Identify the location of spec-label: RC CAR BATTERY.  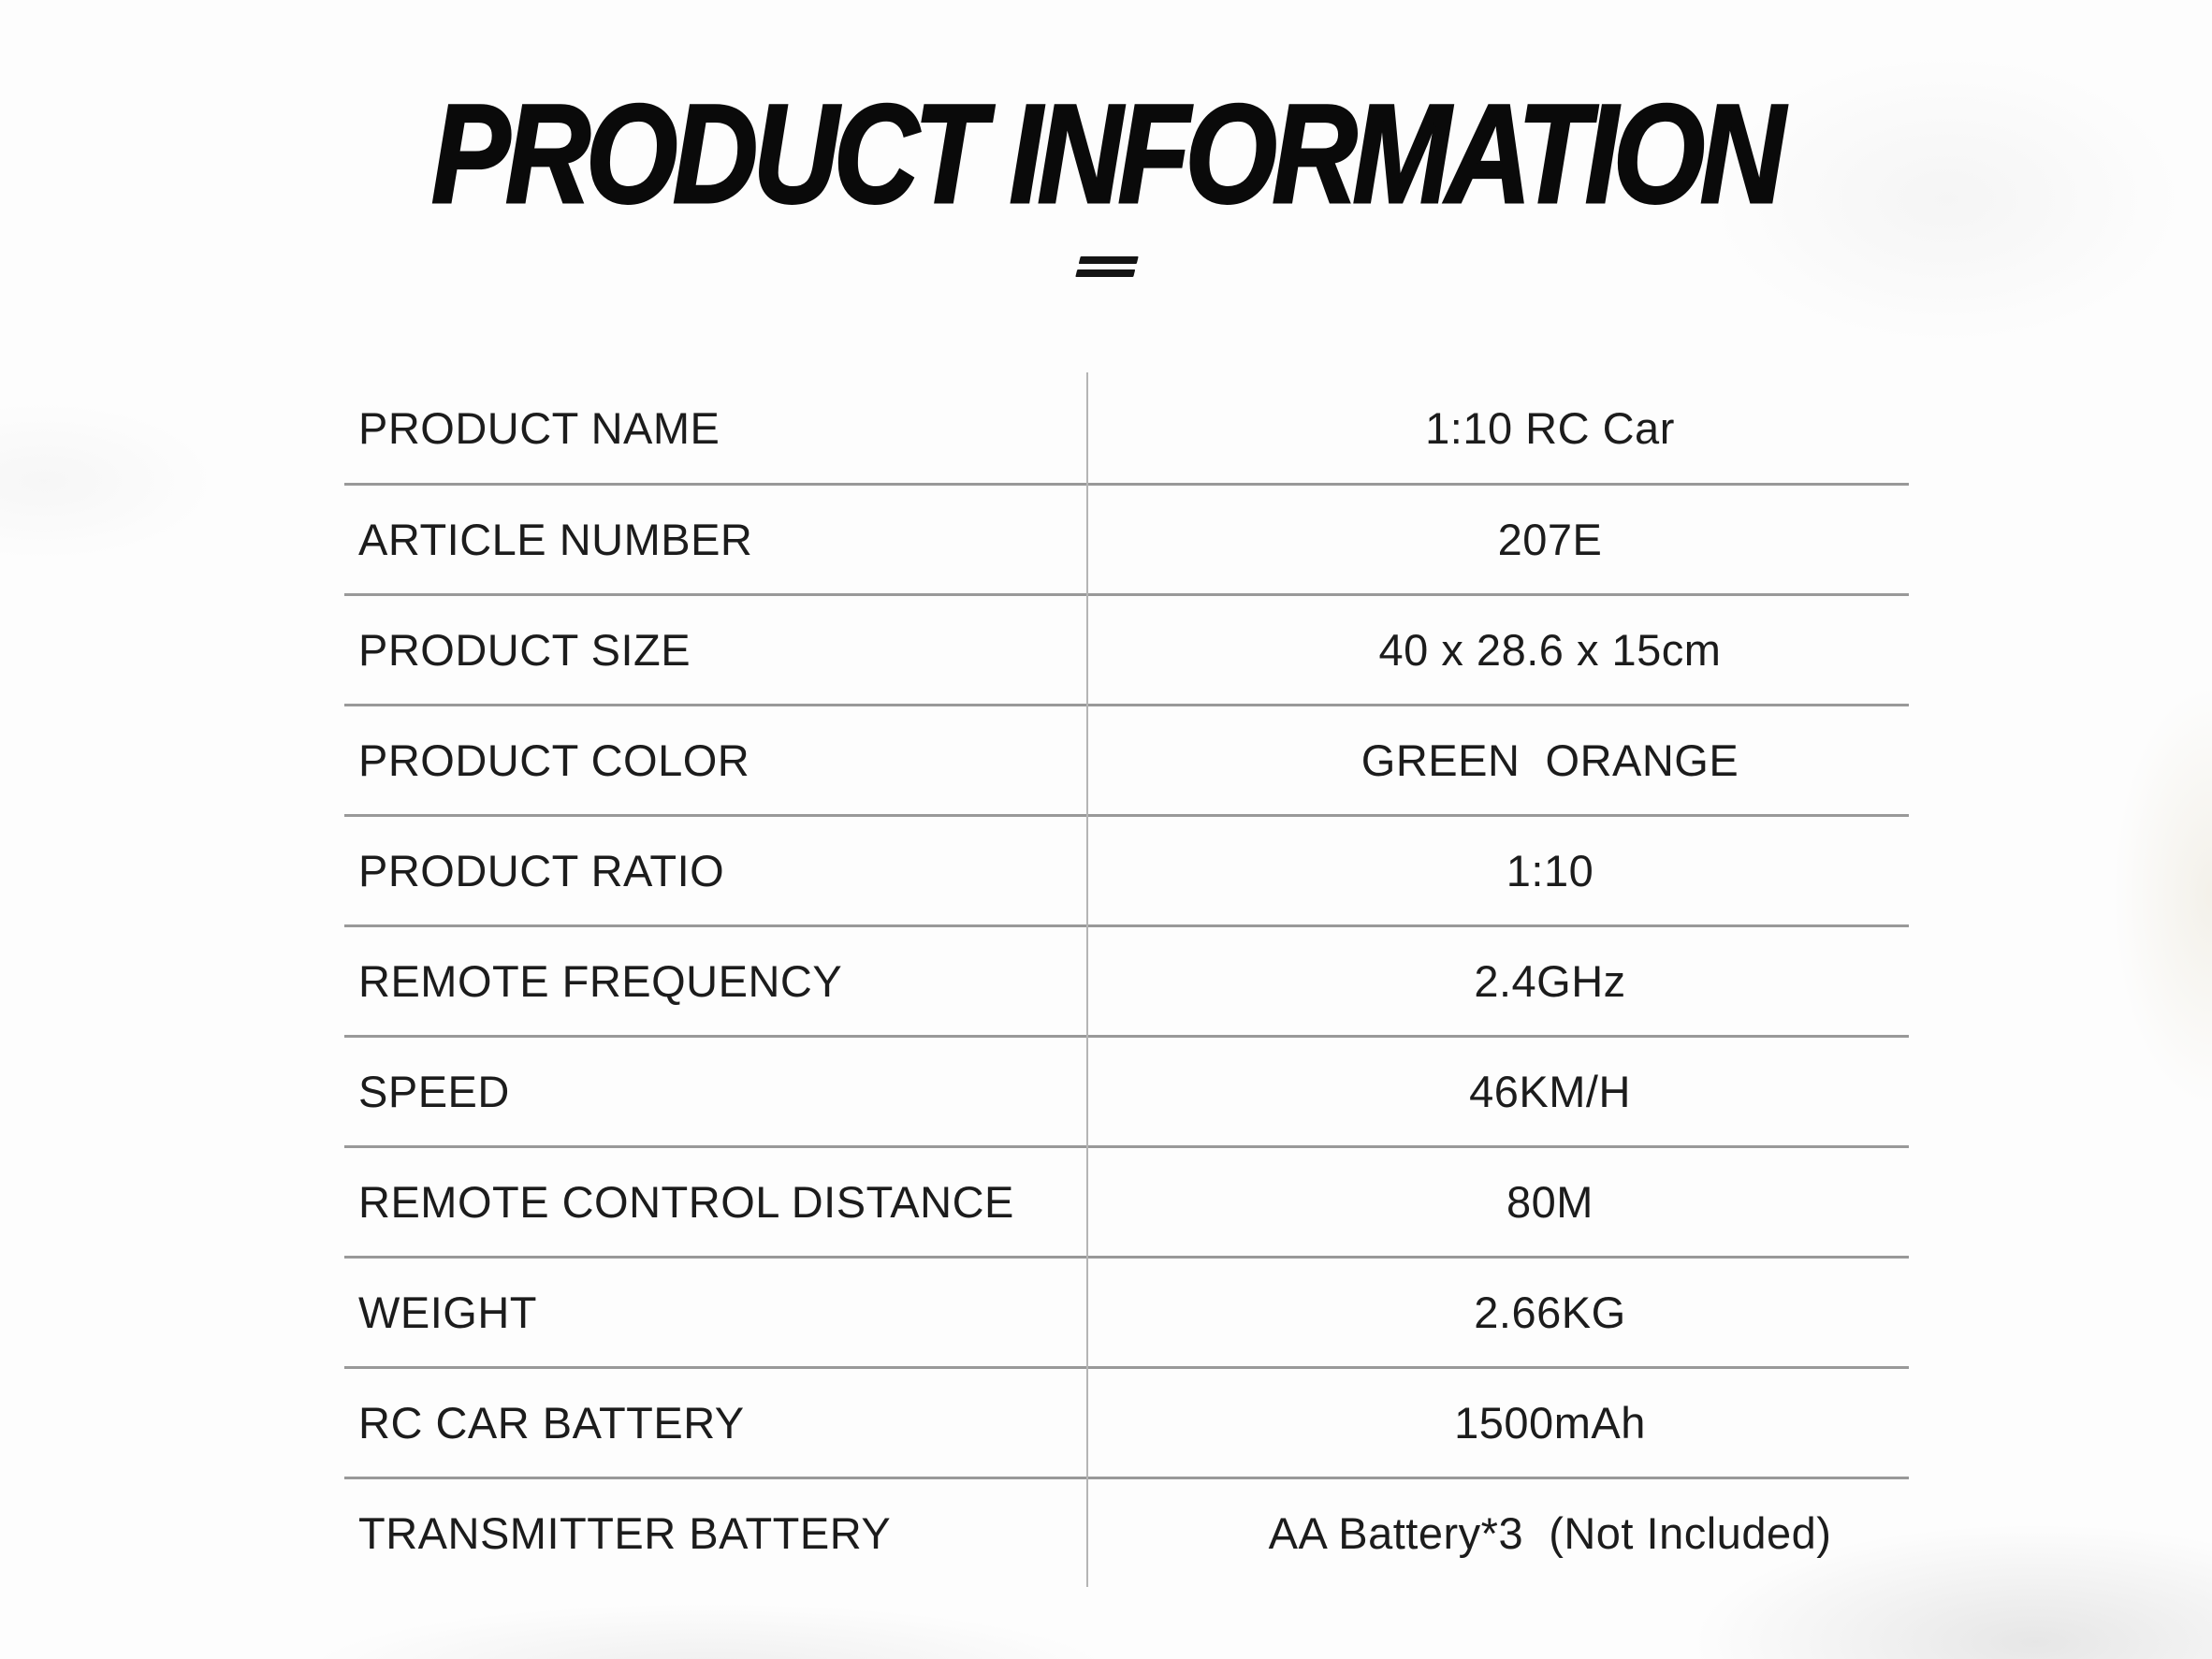
(551, 1423).